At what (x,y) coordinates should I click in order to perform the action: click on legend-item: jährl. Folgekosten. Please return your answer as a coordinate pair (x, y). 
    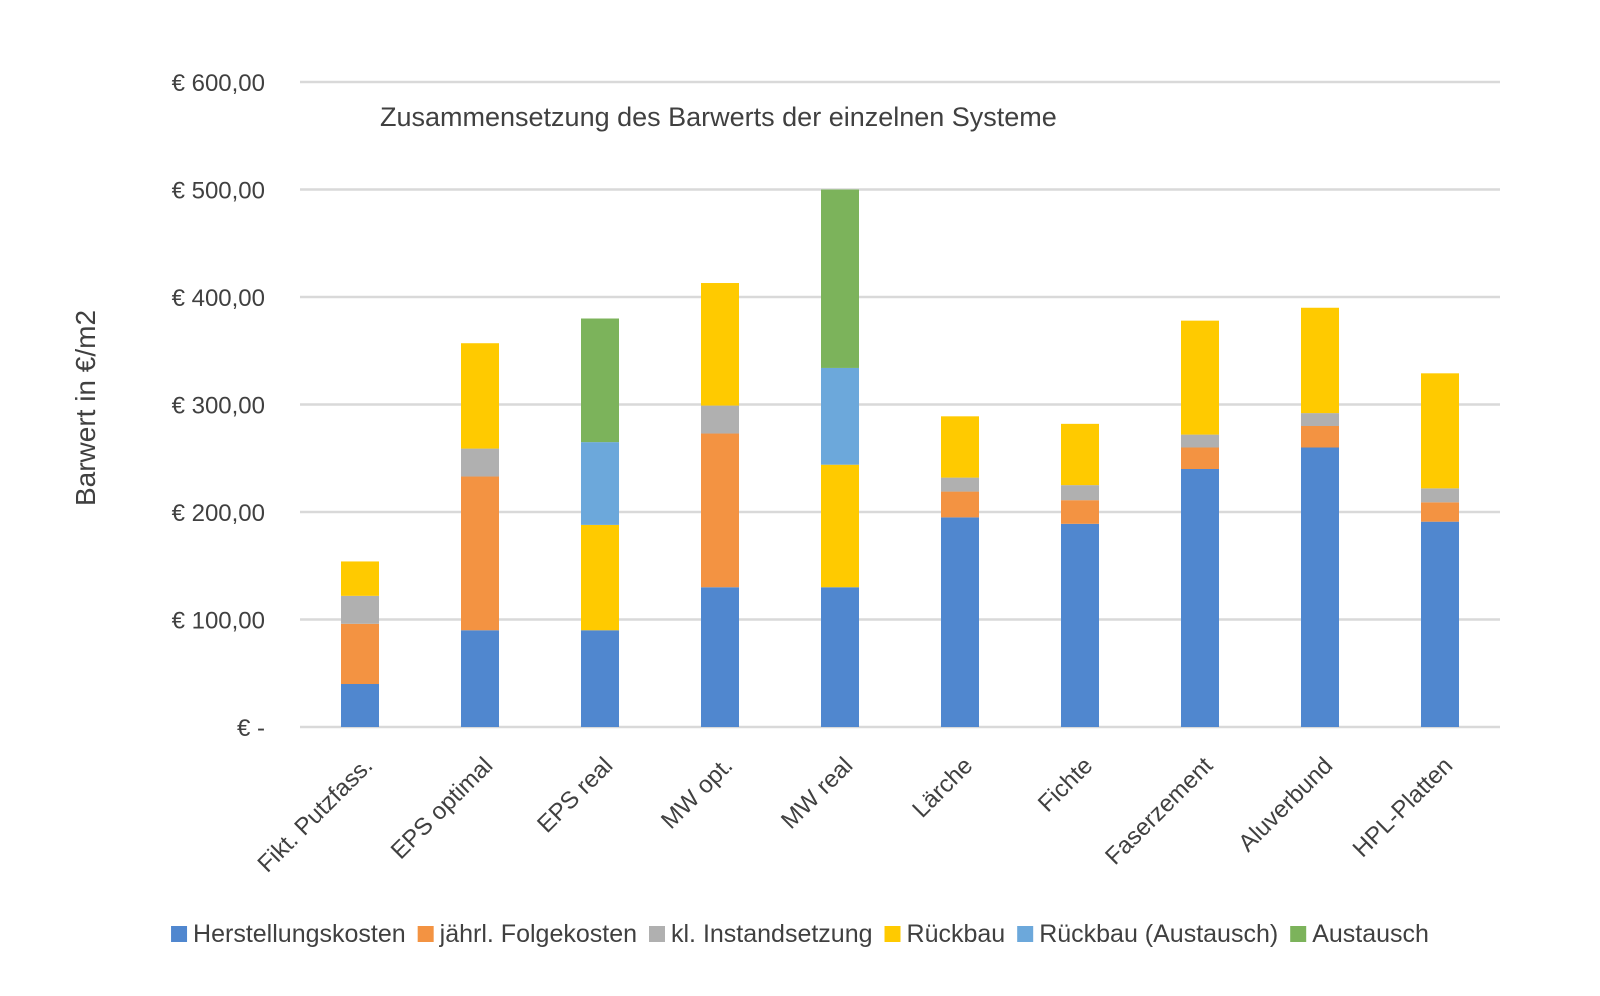
    Looking at the image, I should click on (527, 934).